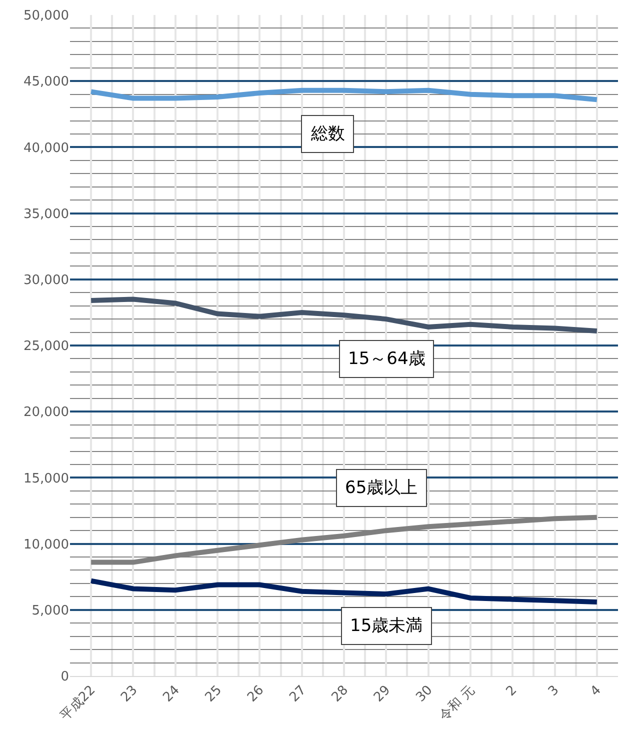  I want to click on y-tick-label: 15,000, so click(46, 478).